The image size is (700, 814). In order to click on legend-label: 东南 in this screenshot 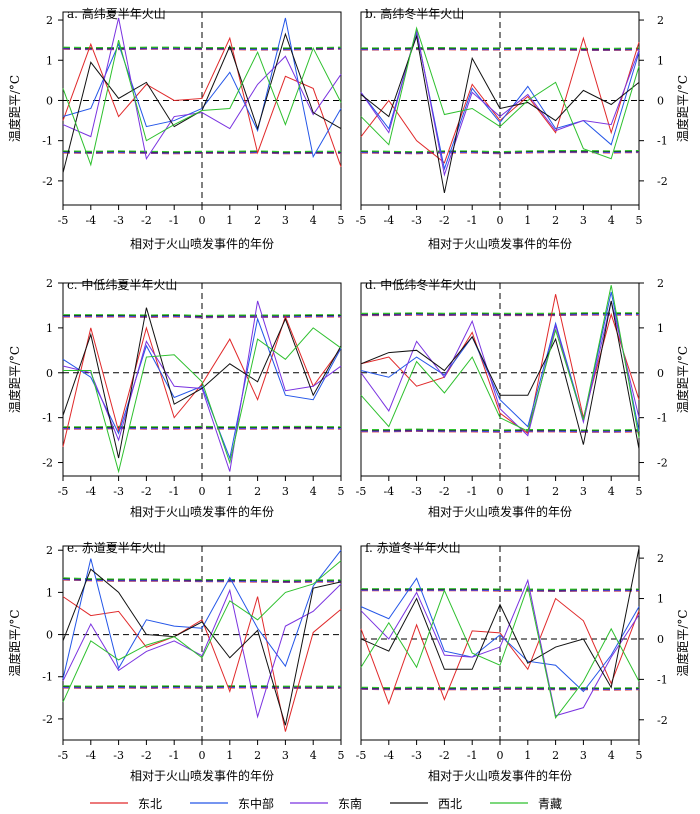, I will do `click(350, 803)`.